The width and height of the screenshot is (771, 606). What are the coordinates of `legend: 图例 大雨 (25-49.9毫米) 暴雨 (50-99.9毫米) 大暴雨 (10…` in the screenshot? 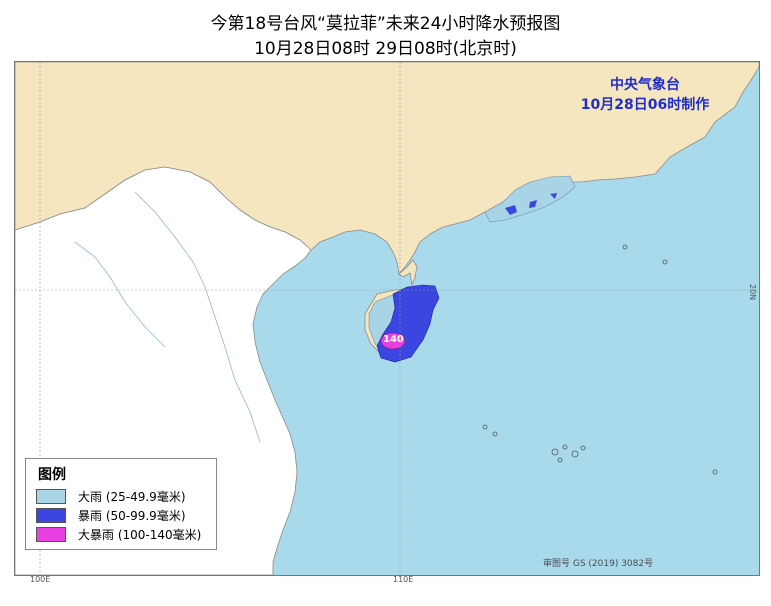 It's located at (121, 504).